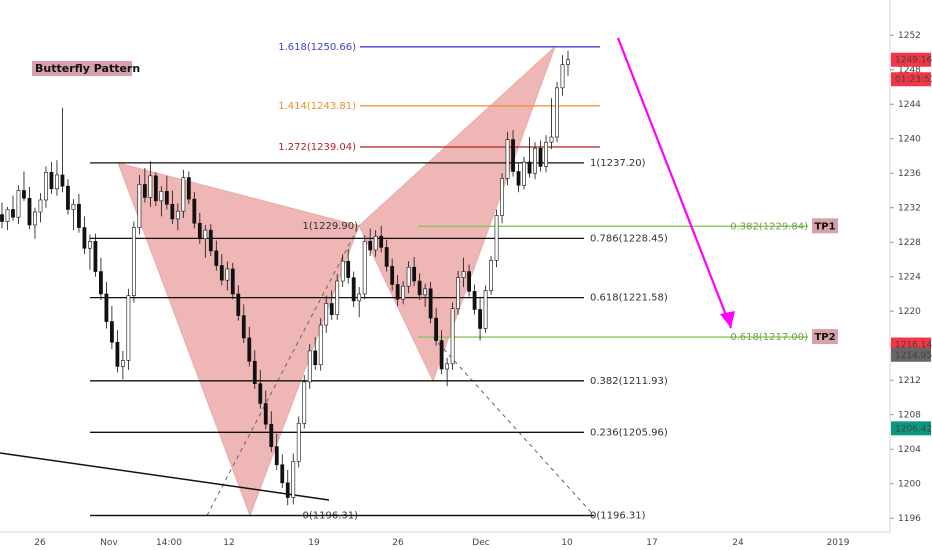  What do you see at coordinates (738, 543) in the screenshot?
I see `x-tick-label: 24` at bounding box center [738, 543].